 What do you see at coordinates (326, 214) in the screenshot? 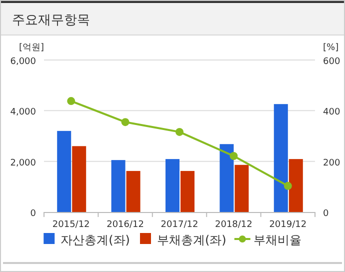
I see `y2-tick-label: 0` at bounding box center [326, 214].